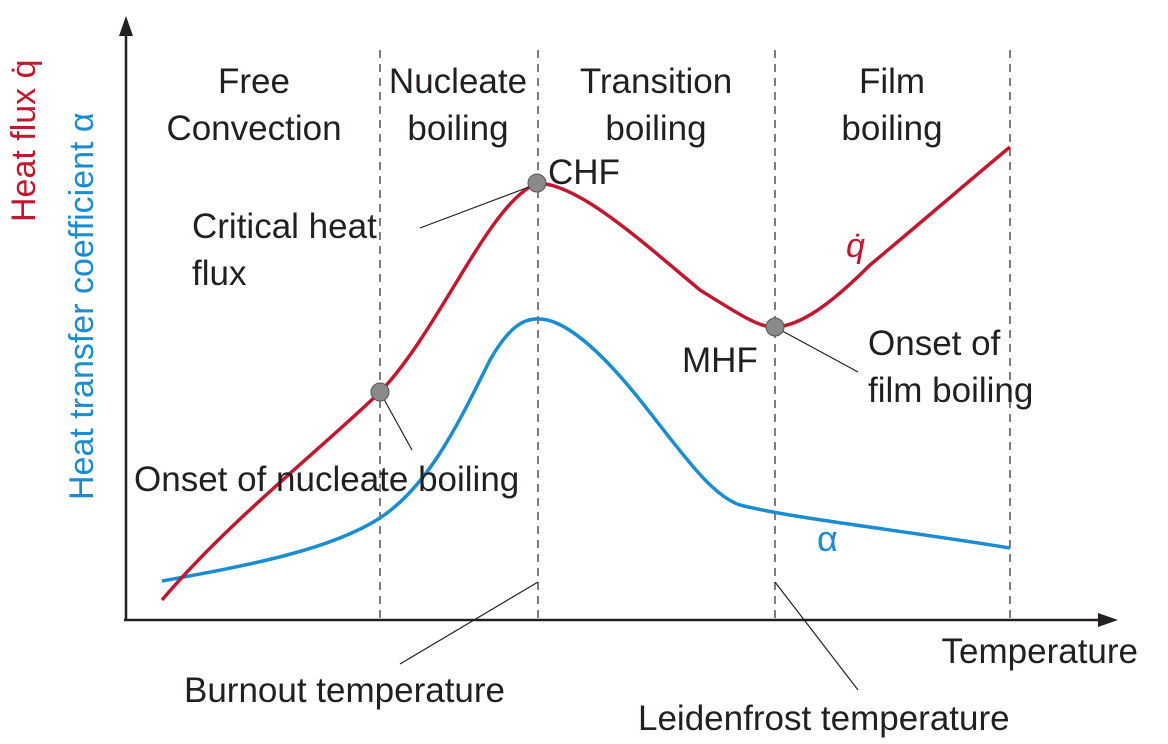 This screenshot has width=1168, height=744. What do you see at coordinates (1040, 651) in the screenshot?
I see `x-axis-label: Temperature` at bounding box center [1040, 651].